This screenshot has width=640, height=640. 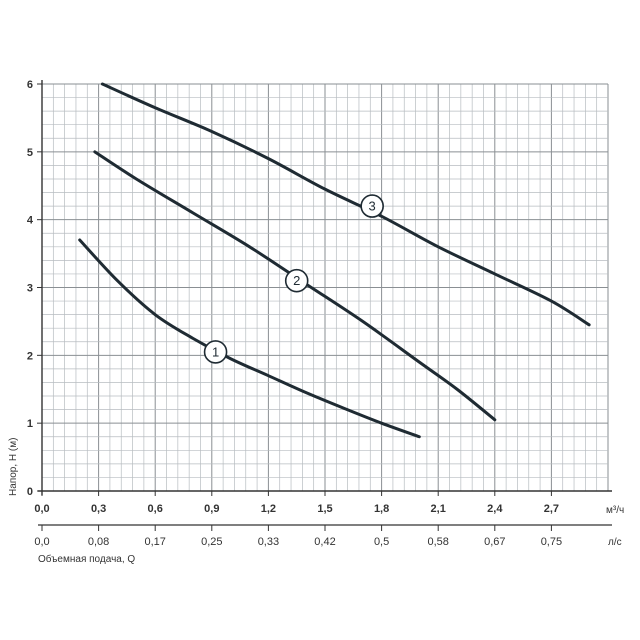 I want to click on x2-tick-label: 0,42, so click(x=324, y=542).